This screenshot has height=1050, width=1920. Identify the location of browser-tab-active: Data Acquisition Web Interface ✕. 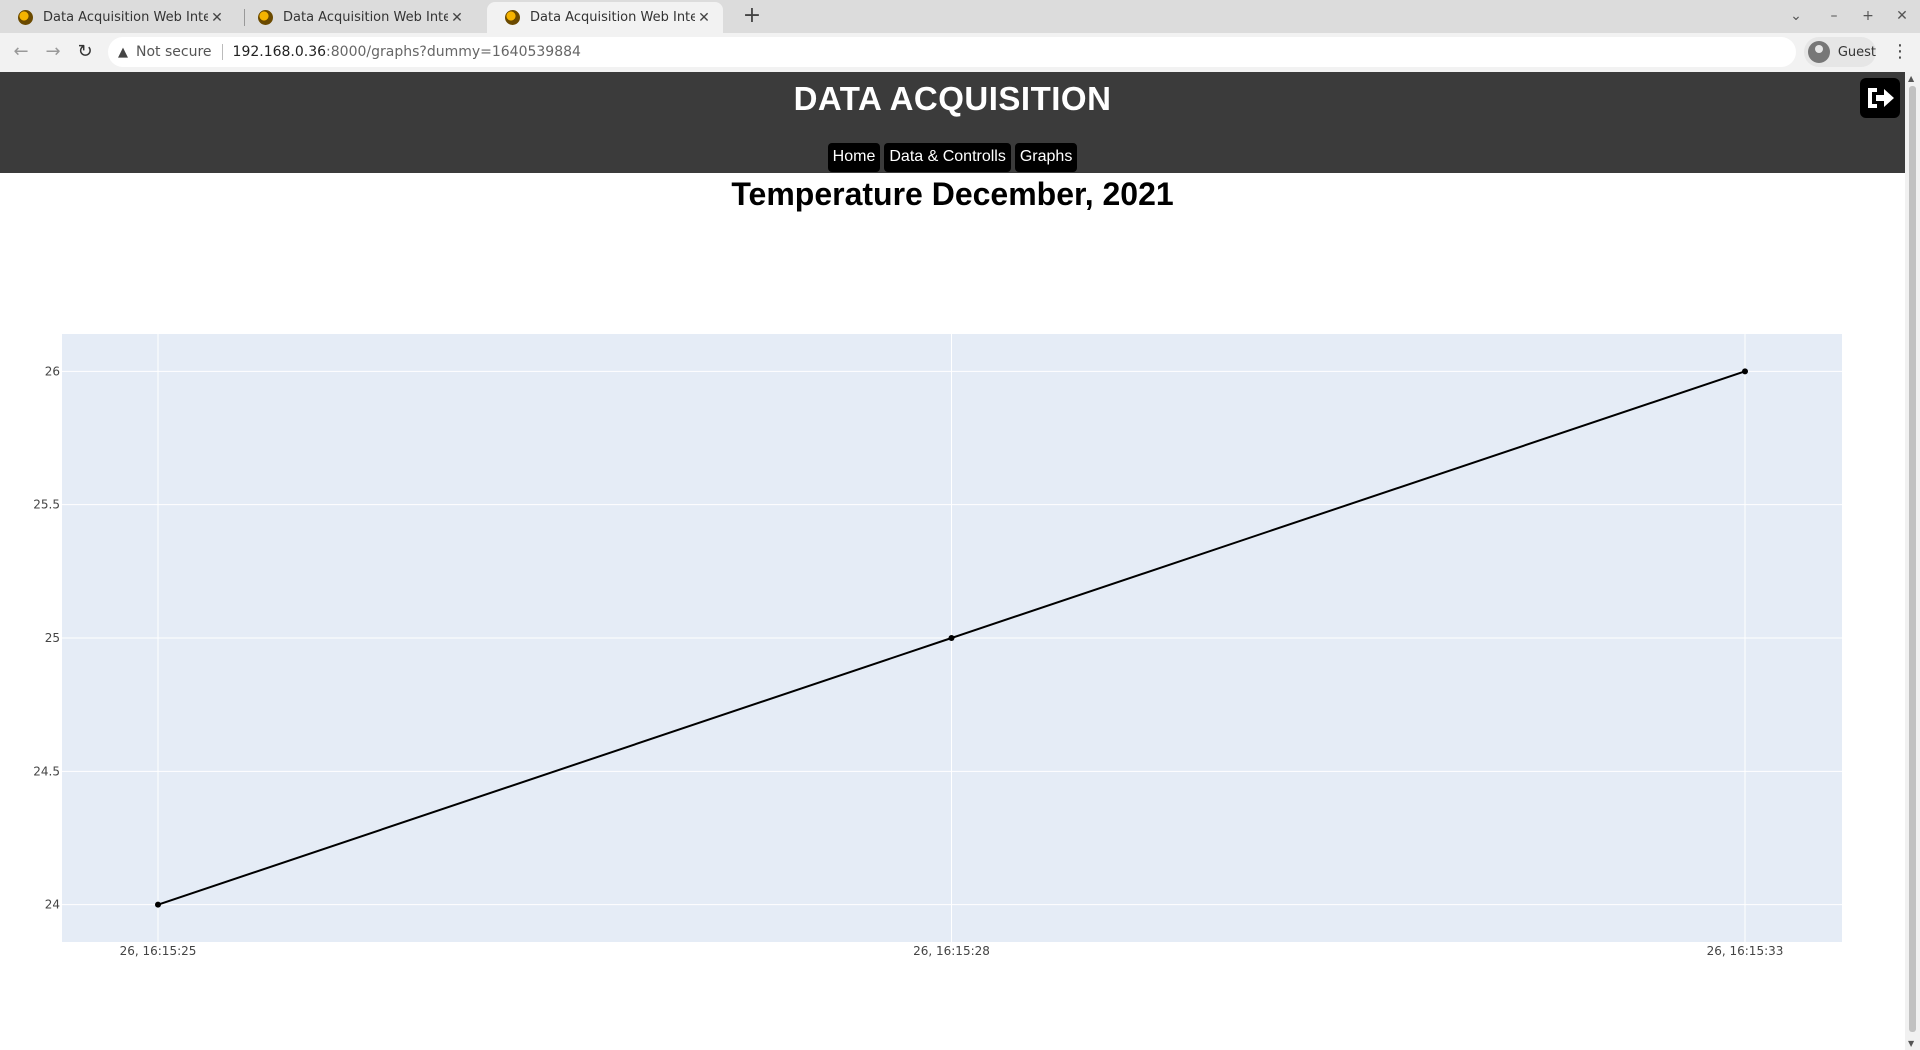
(605, 17).